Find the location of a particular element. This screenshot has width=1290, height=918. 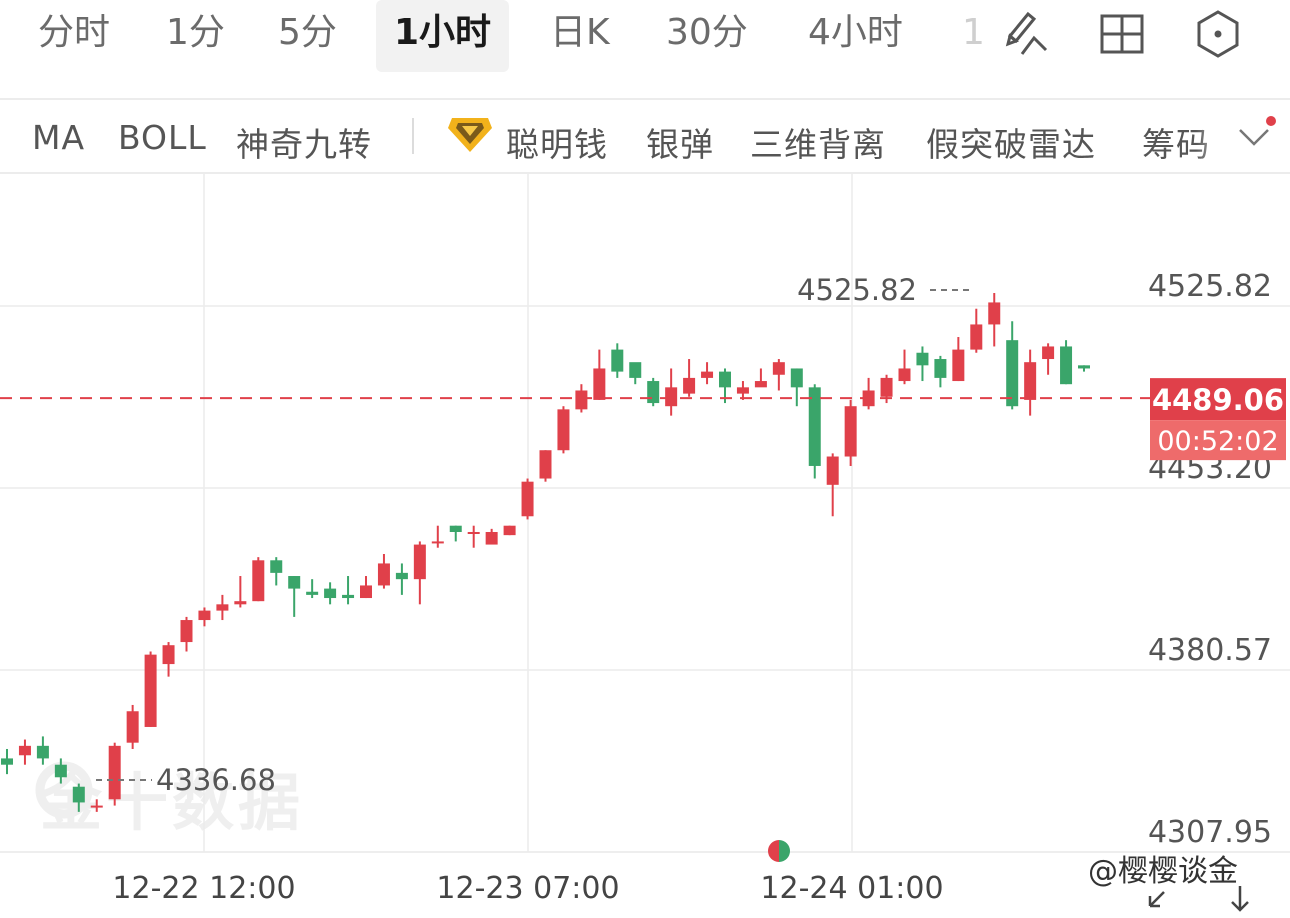

collapse-arrow-icon is located at coordinates (1156, 899).